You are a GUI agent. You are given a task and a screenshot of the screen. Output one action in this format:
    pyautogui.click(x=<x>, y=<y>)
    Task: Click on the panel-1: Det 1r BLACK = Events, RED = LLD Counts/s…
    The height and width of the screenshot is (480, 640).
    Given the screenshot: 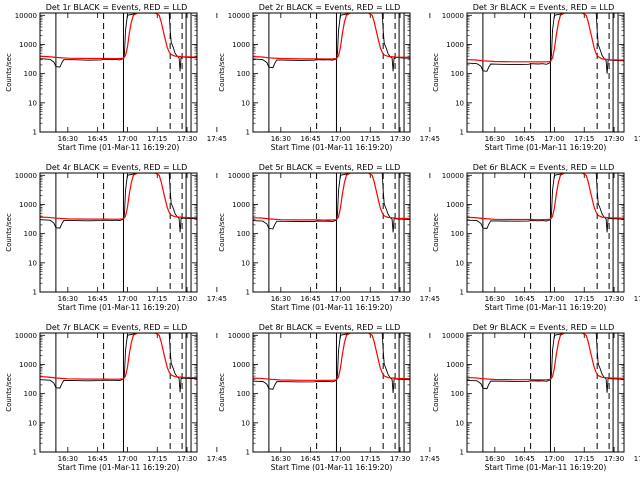 What is the action you would take?
    pyautogui.click(x=116, y=77)
    